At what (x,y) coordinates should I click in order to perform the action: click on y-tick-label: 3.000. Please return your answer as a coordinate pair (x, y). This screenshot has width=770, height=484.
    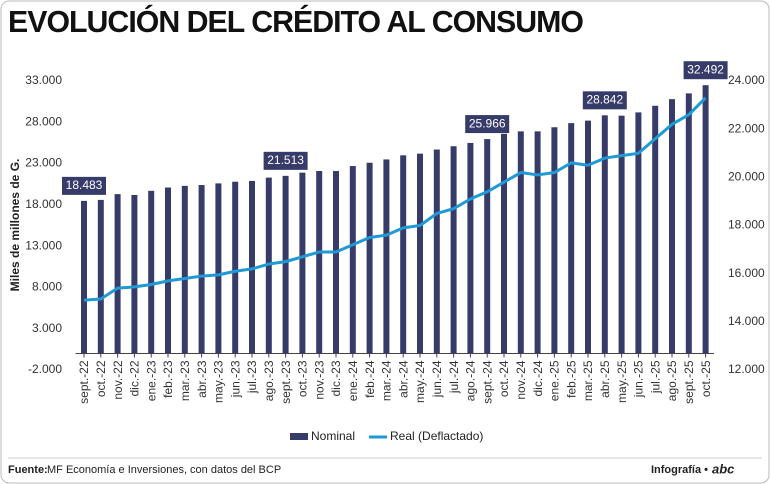
    Looking at the image, I should click on (47, 328).